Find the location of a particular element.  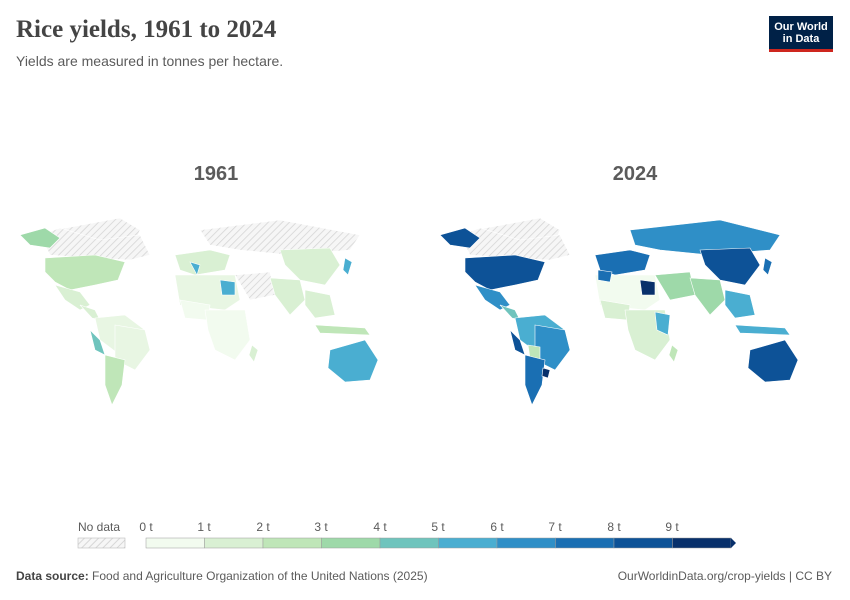

map-1961-egypt is located at coordinates (227, 287).